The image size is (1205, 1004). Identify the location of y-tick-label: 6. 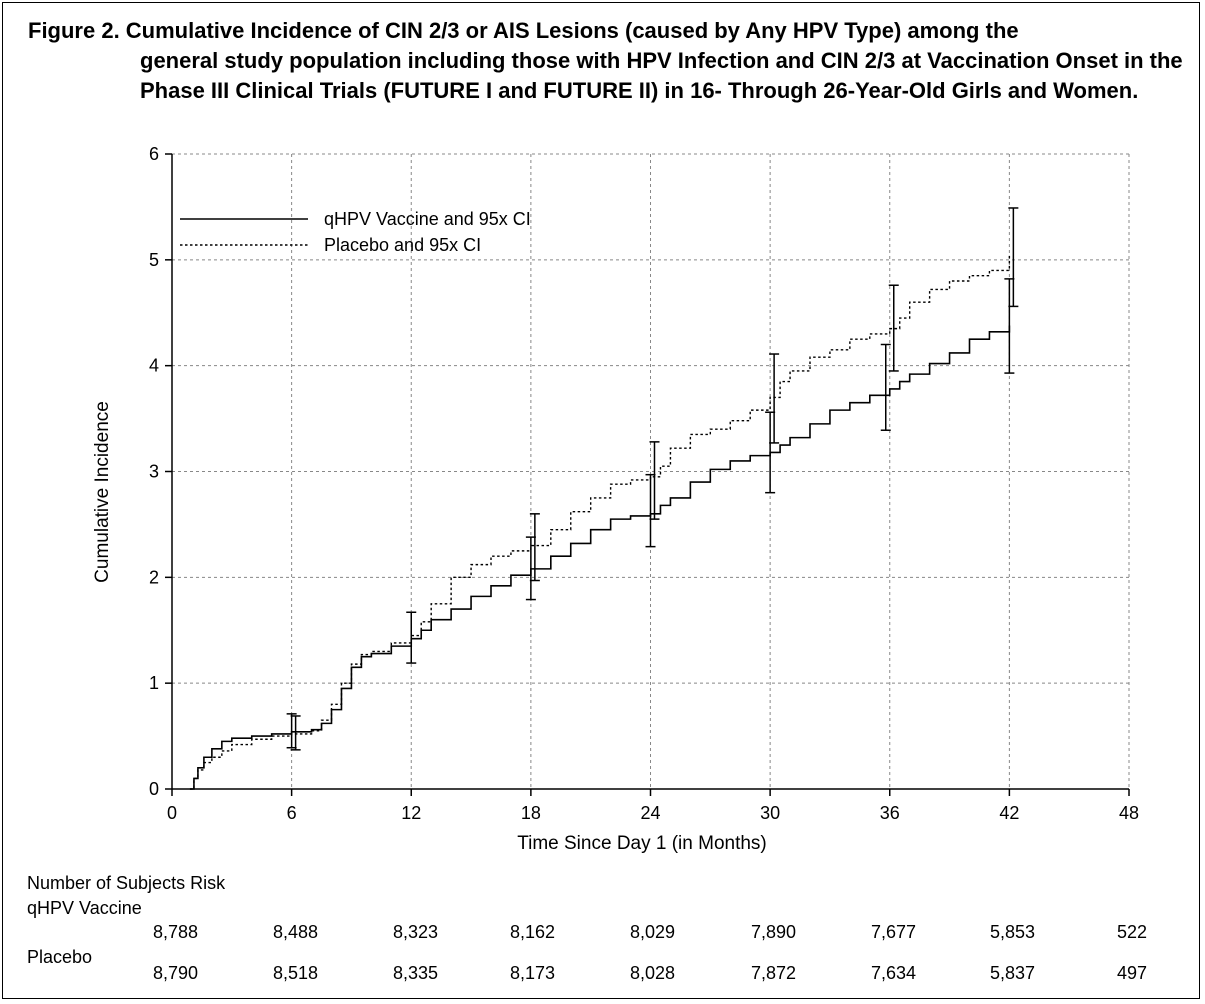
(154, 154).